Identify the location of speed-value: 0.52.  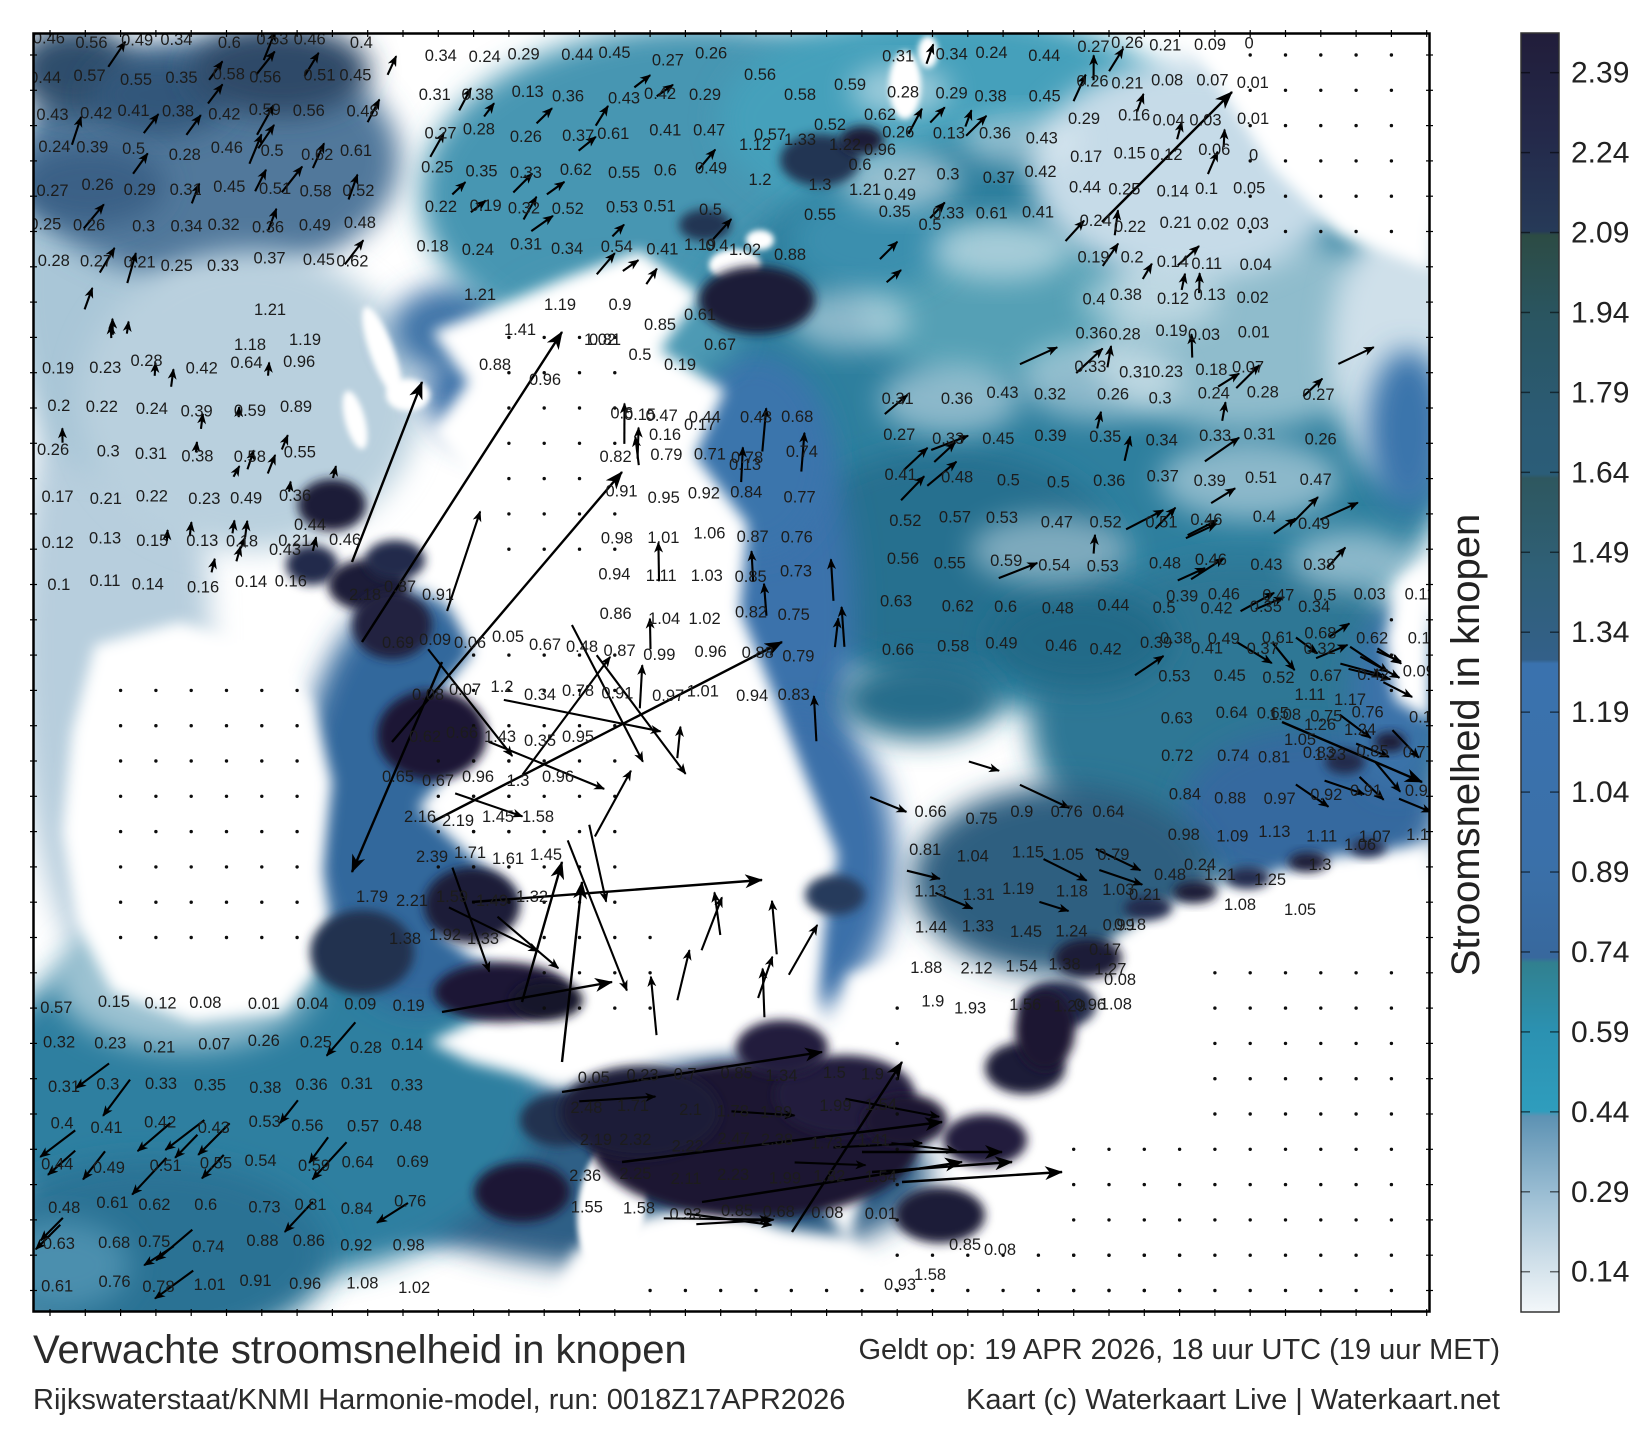
(830, 125).